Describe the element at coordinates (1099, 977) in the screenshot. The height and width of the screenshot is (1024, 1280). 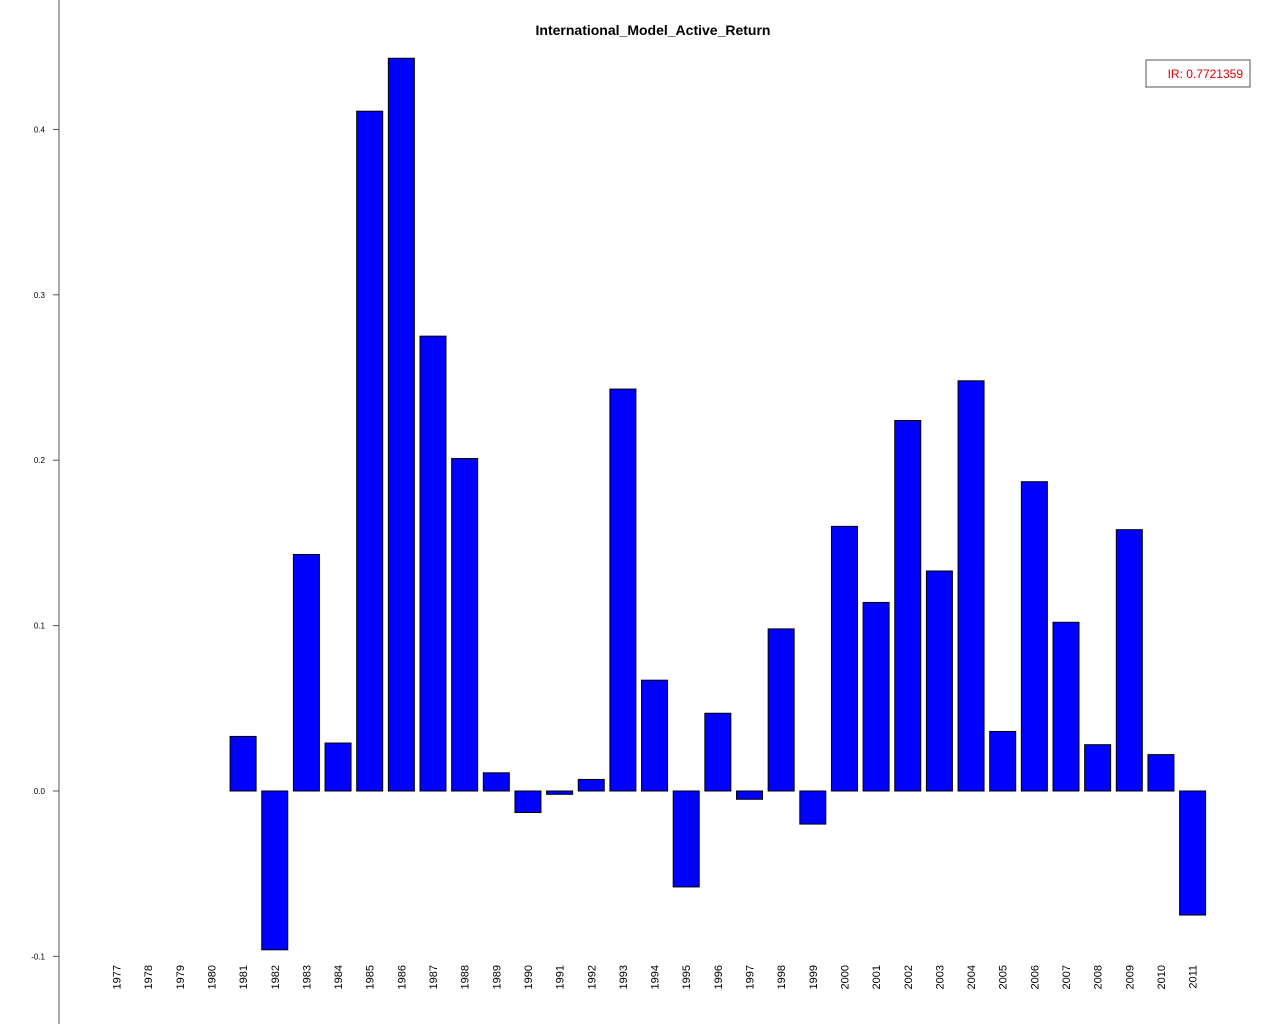
I see `x-tick-label: 2008` at that location.